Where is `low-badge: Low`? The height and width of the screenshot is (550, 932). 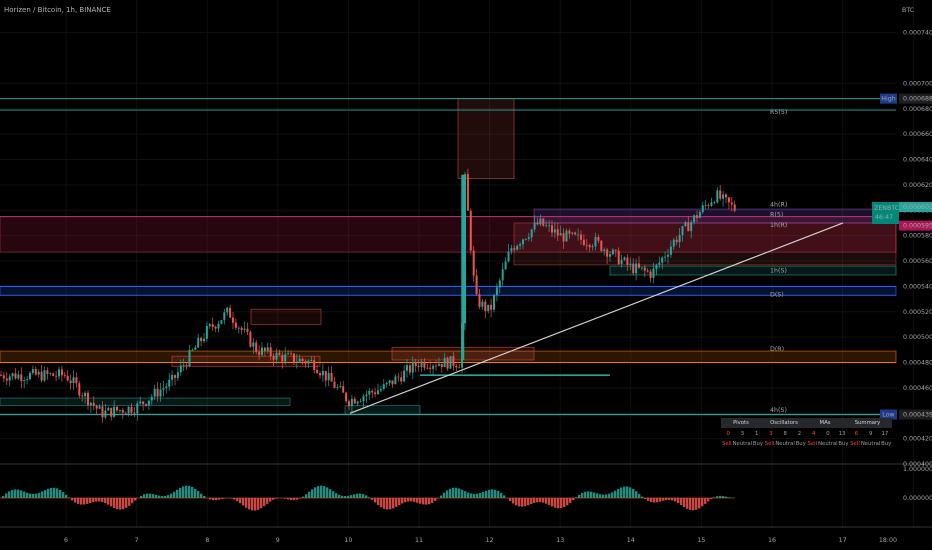
low-badge: Low is located at coordinates (888, 415).